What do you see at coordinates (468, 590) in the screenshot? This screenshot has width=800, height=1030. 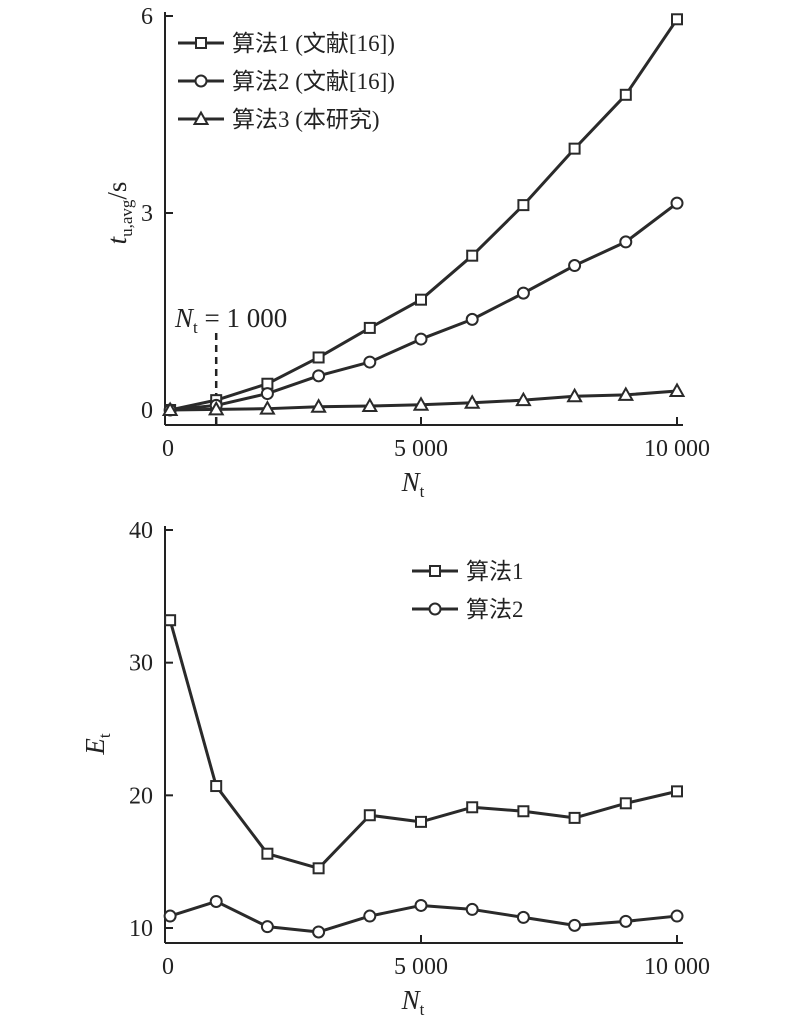 I see `legend: 算法1 算法2` at bounding box center [468, 590].